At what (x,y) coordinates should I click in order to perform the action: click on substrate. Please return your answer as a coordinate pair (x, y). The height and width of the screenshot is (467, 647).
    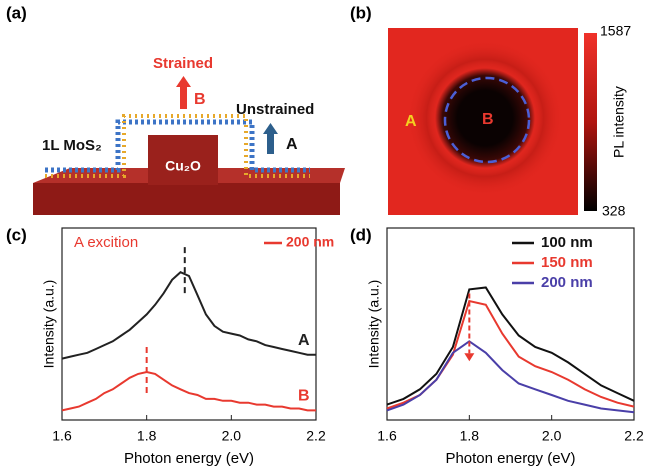
    Looking at the image, I should click on (186, 199).